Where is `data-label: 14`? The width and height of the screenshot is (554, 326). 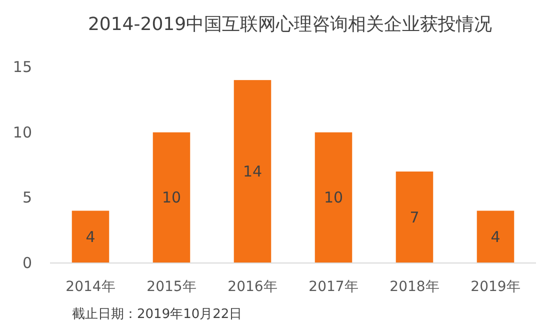
data-label: 14 is located at coordinates (252, 171).